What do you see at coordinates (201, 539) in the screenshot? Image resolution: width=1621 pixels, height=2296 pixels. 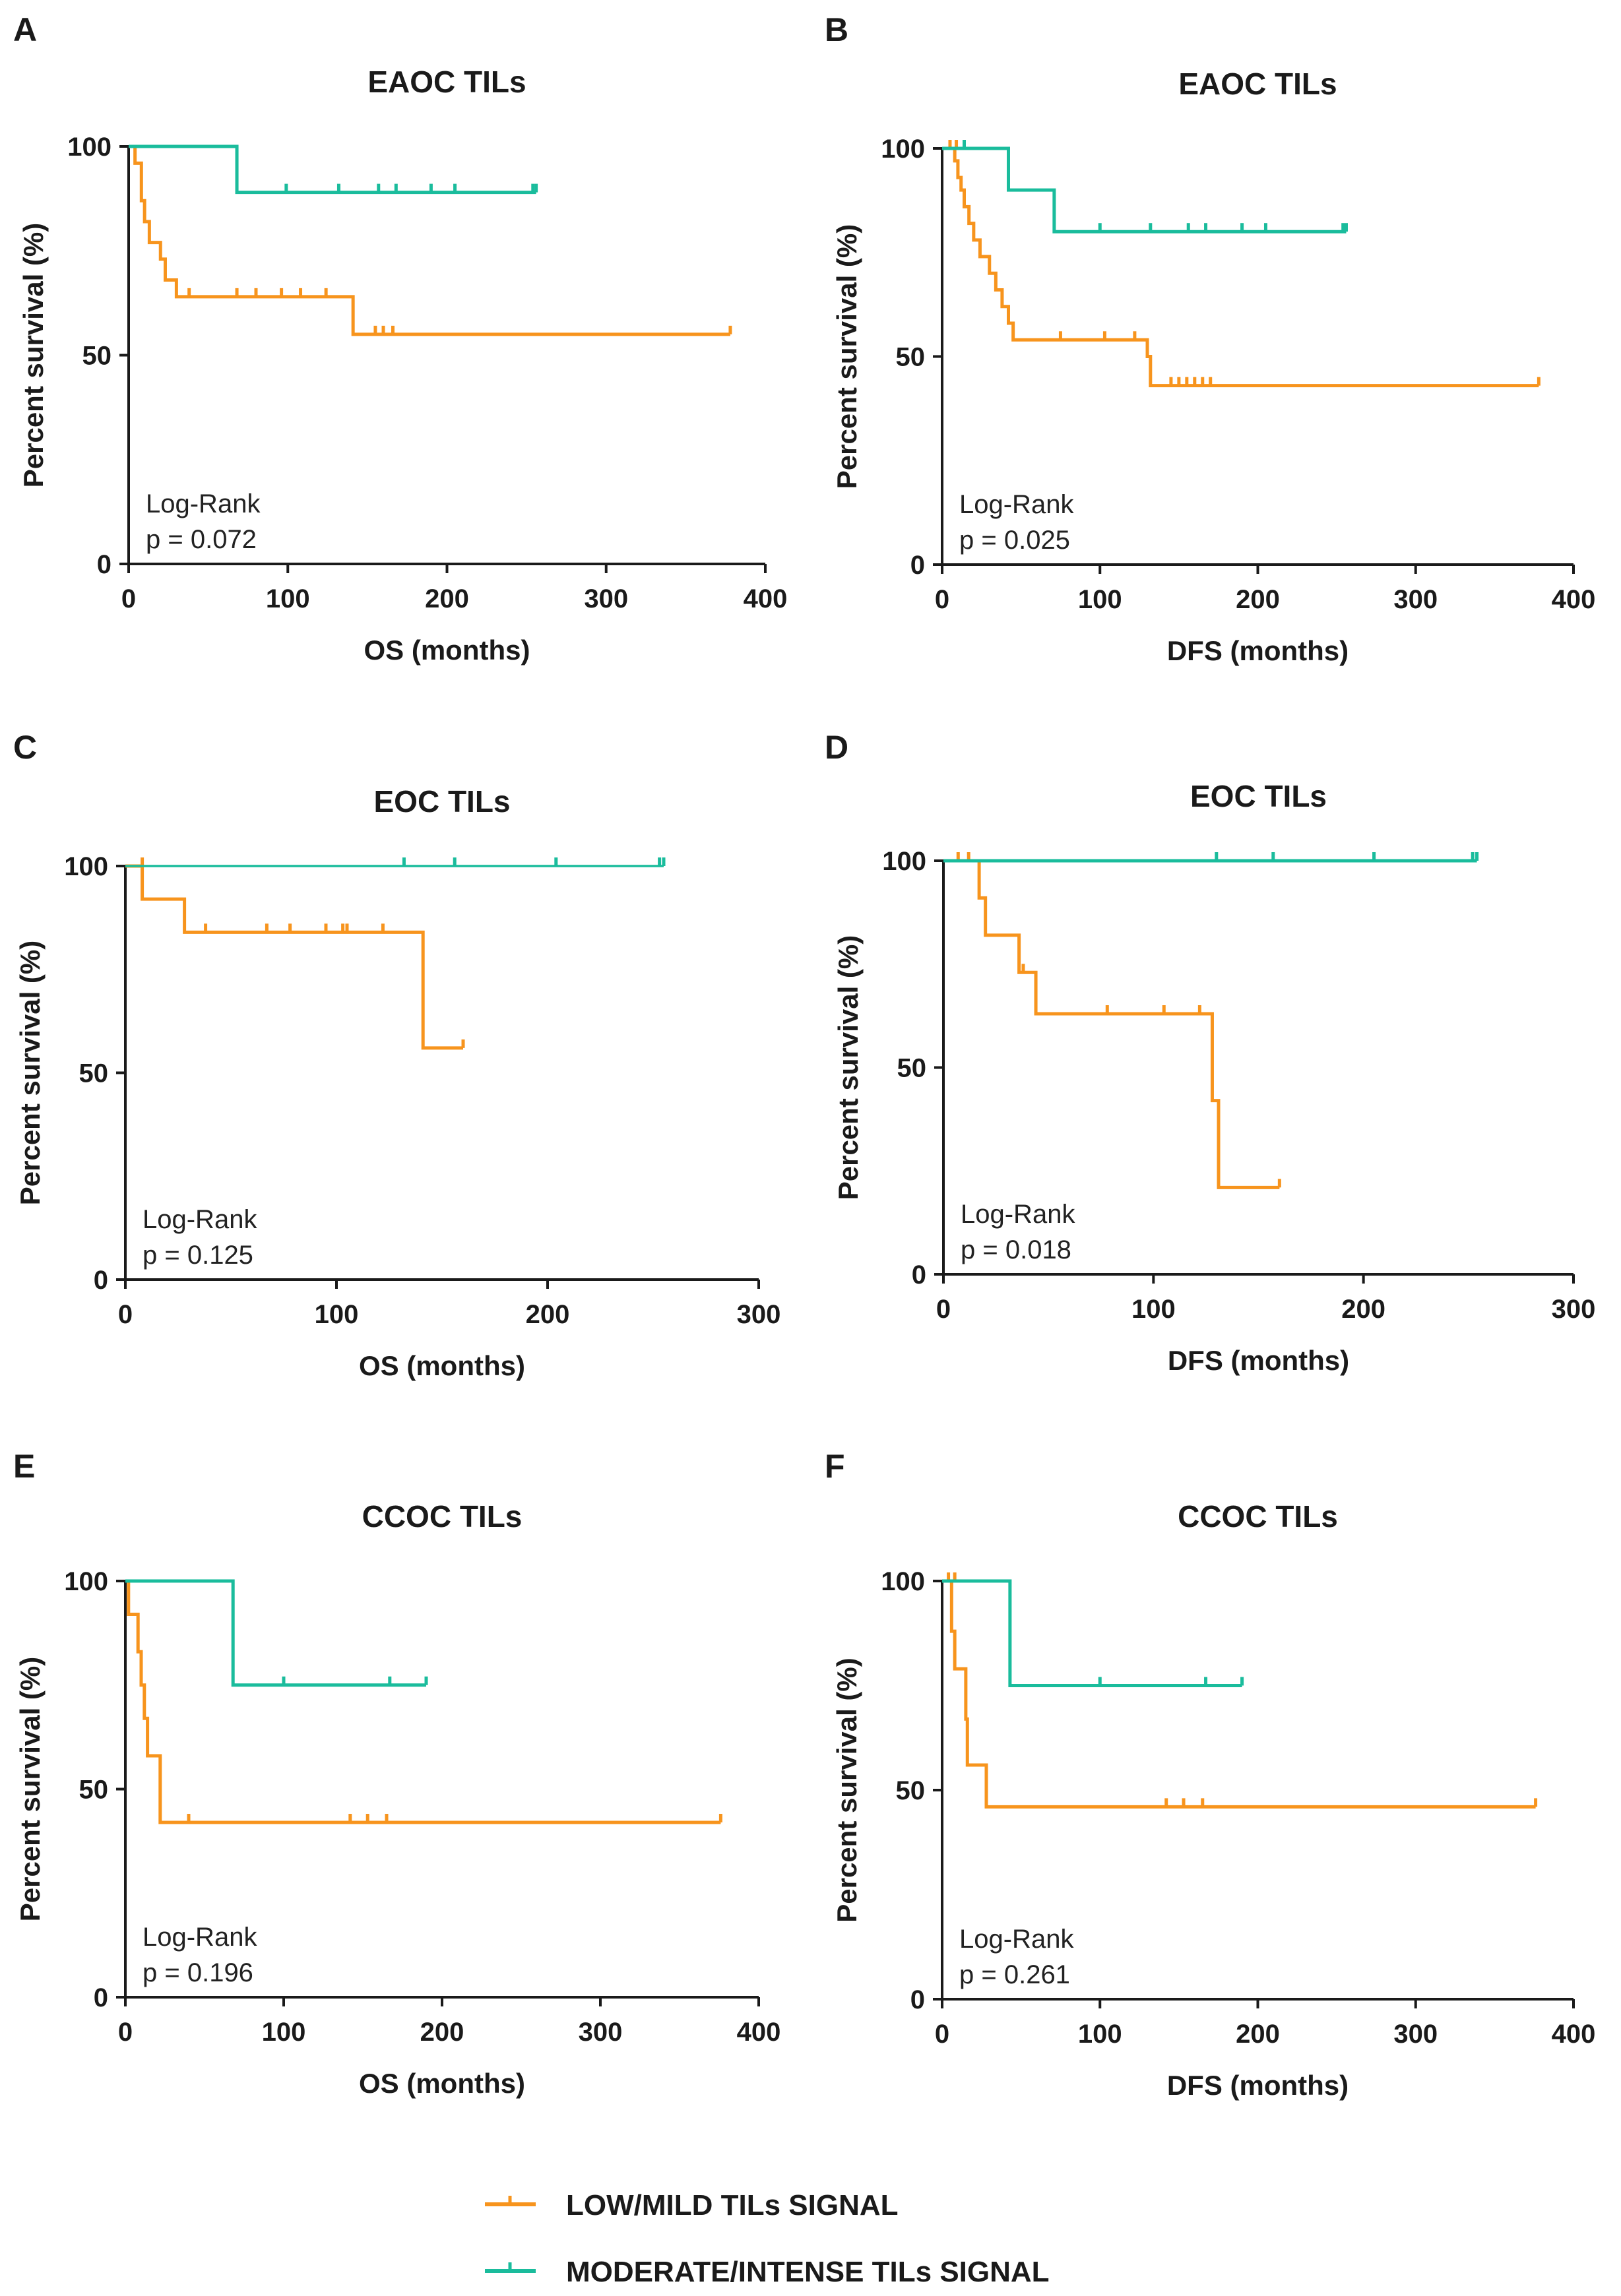 I see `p-value-label: p = 0.072` at bounding box center [201, 539].